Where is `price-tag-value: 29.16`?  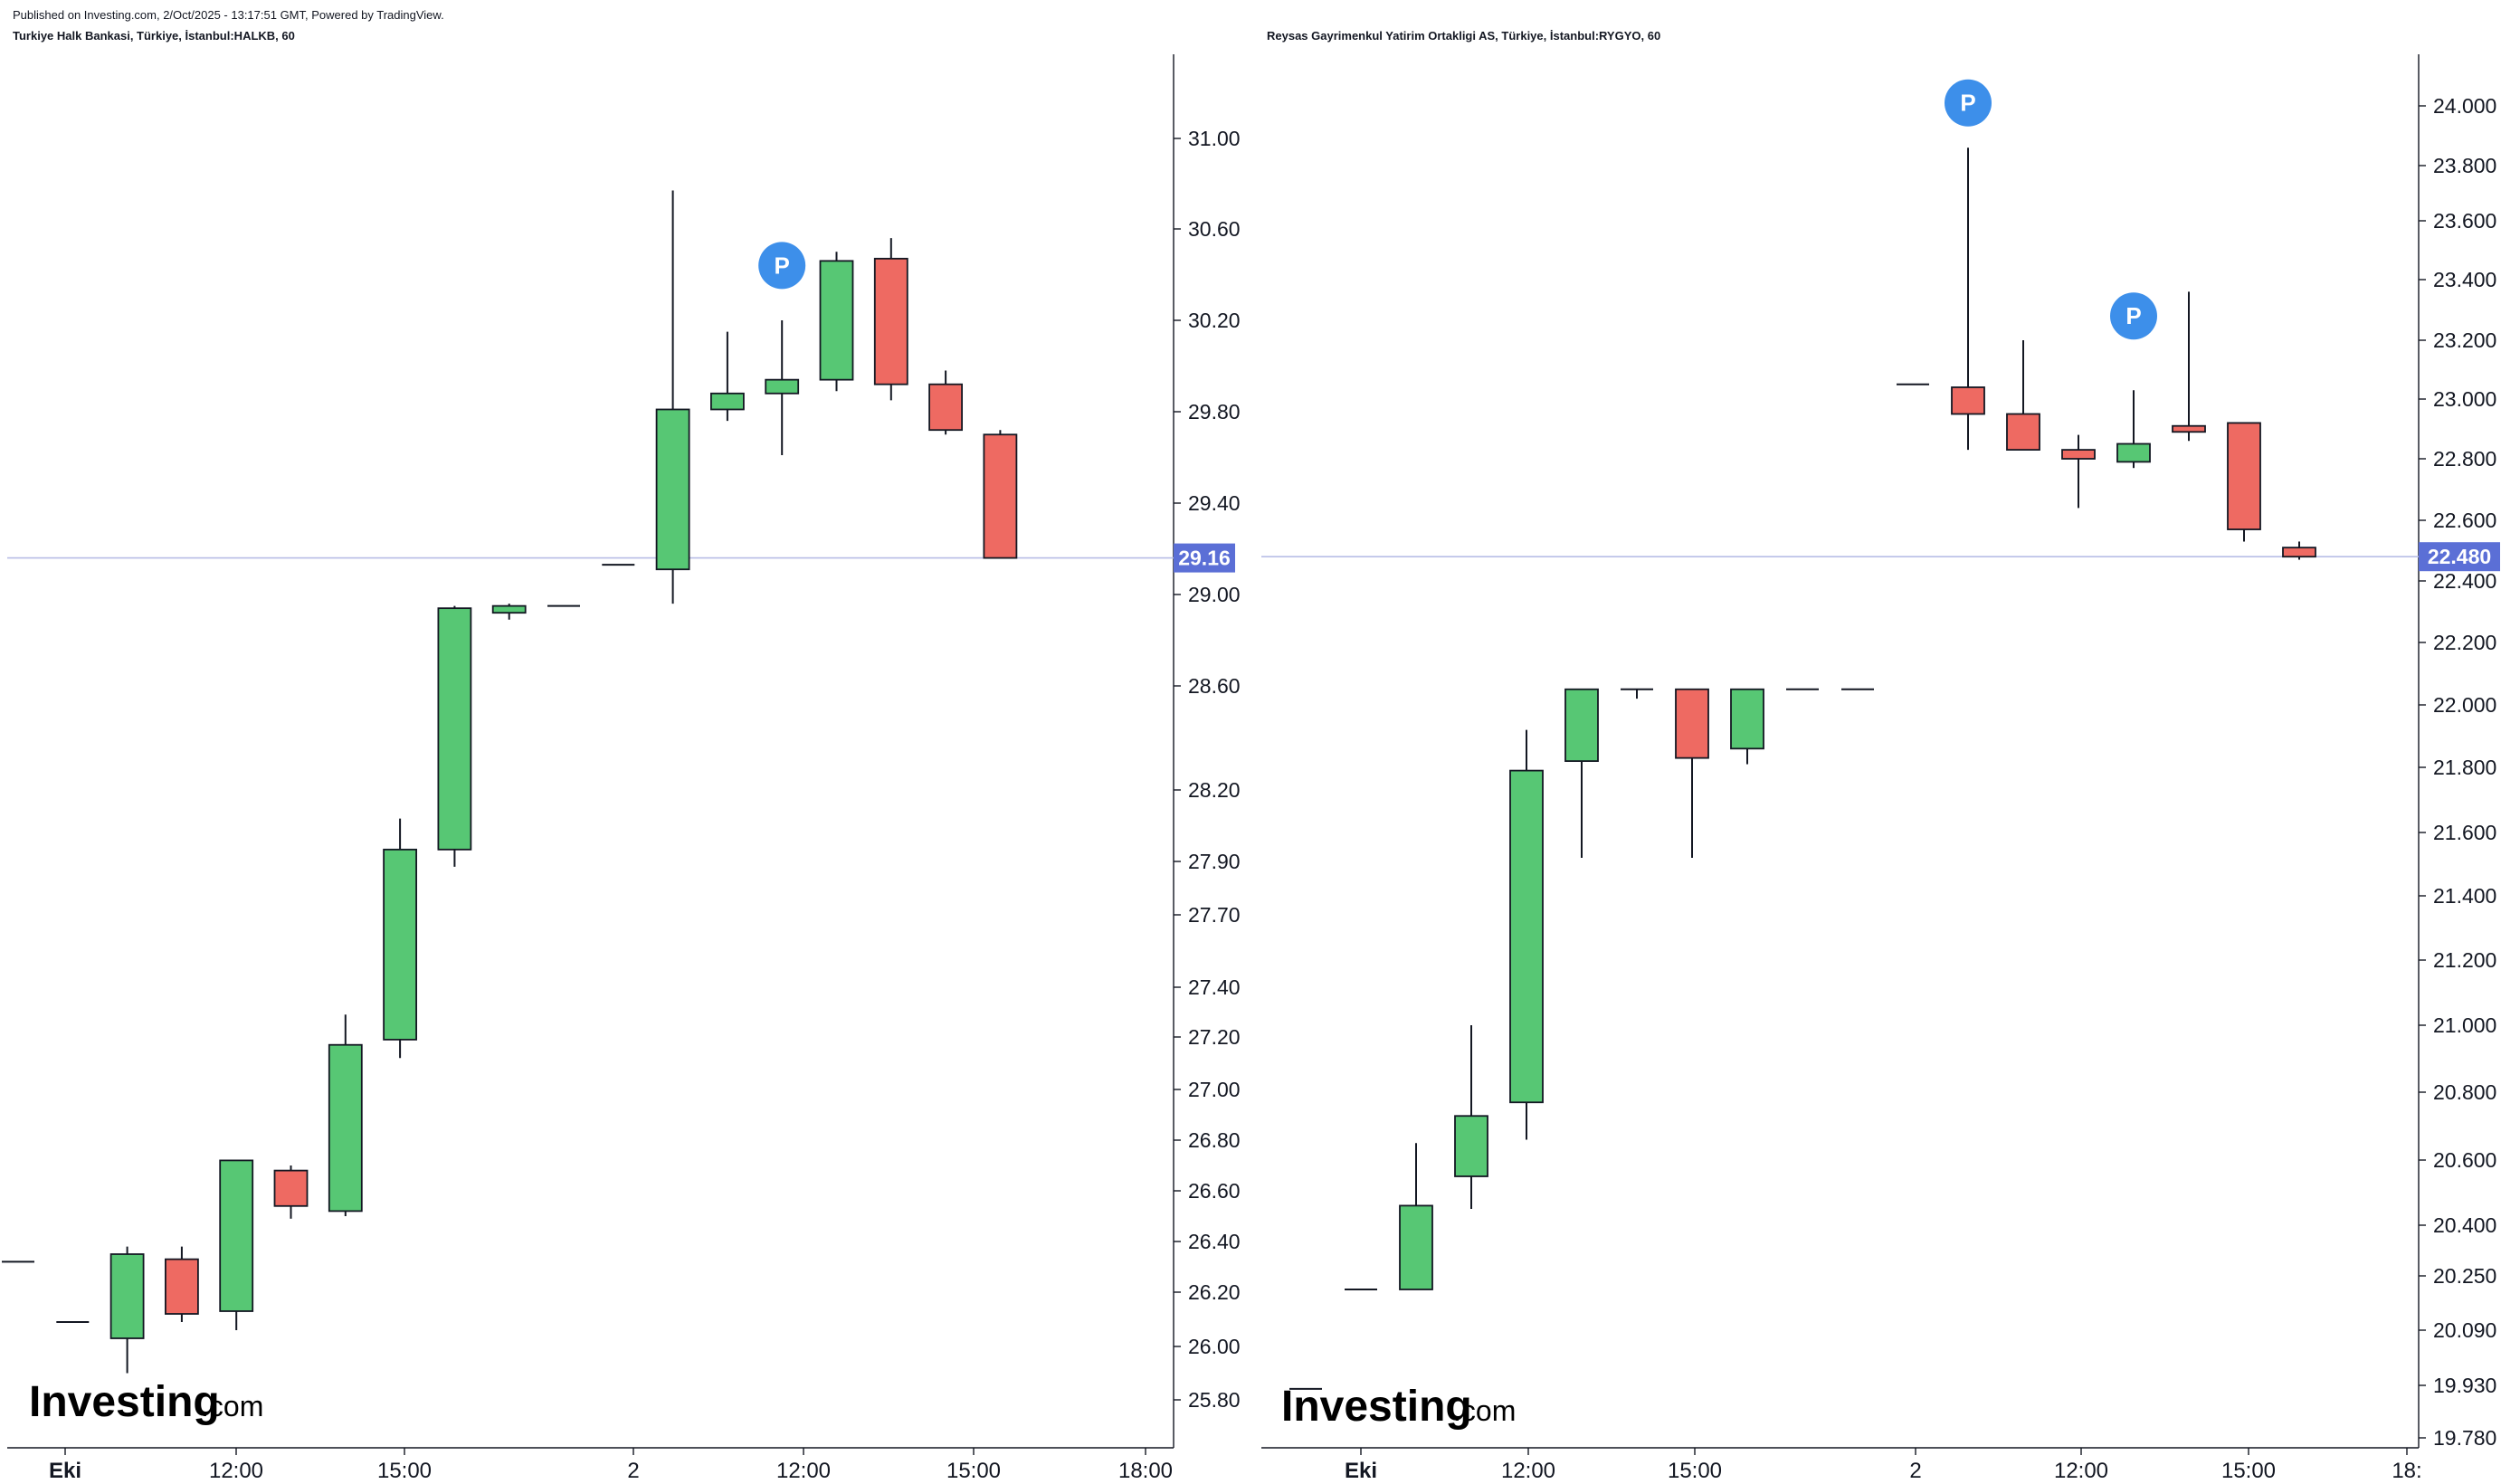 price-tag-value: 29.16 is located at coordinates (1204, 558).